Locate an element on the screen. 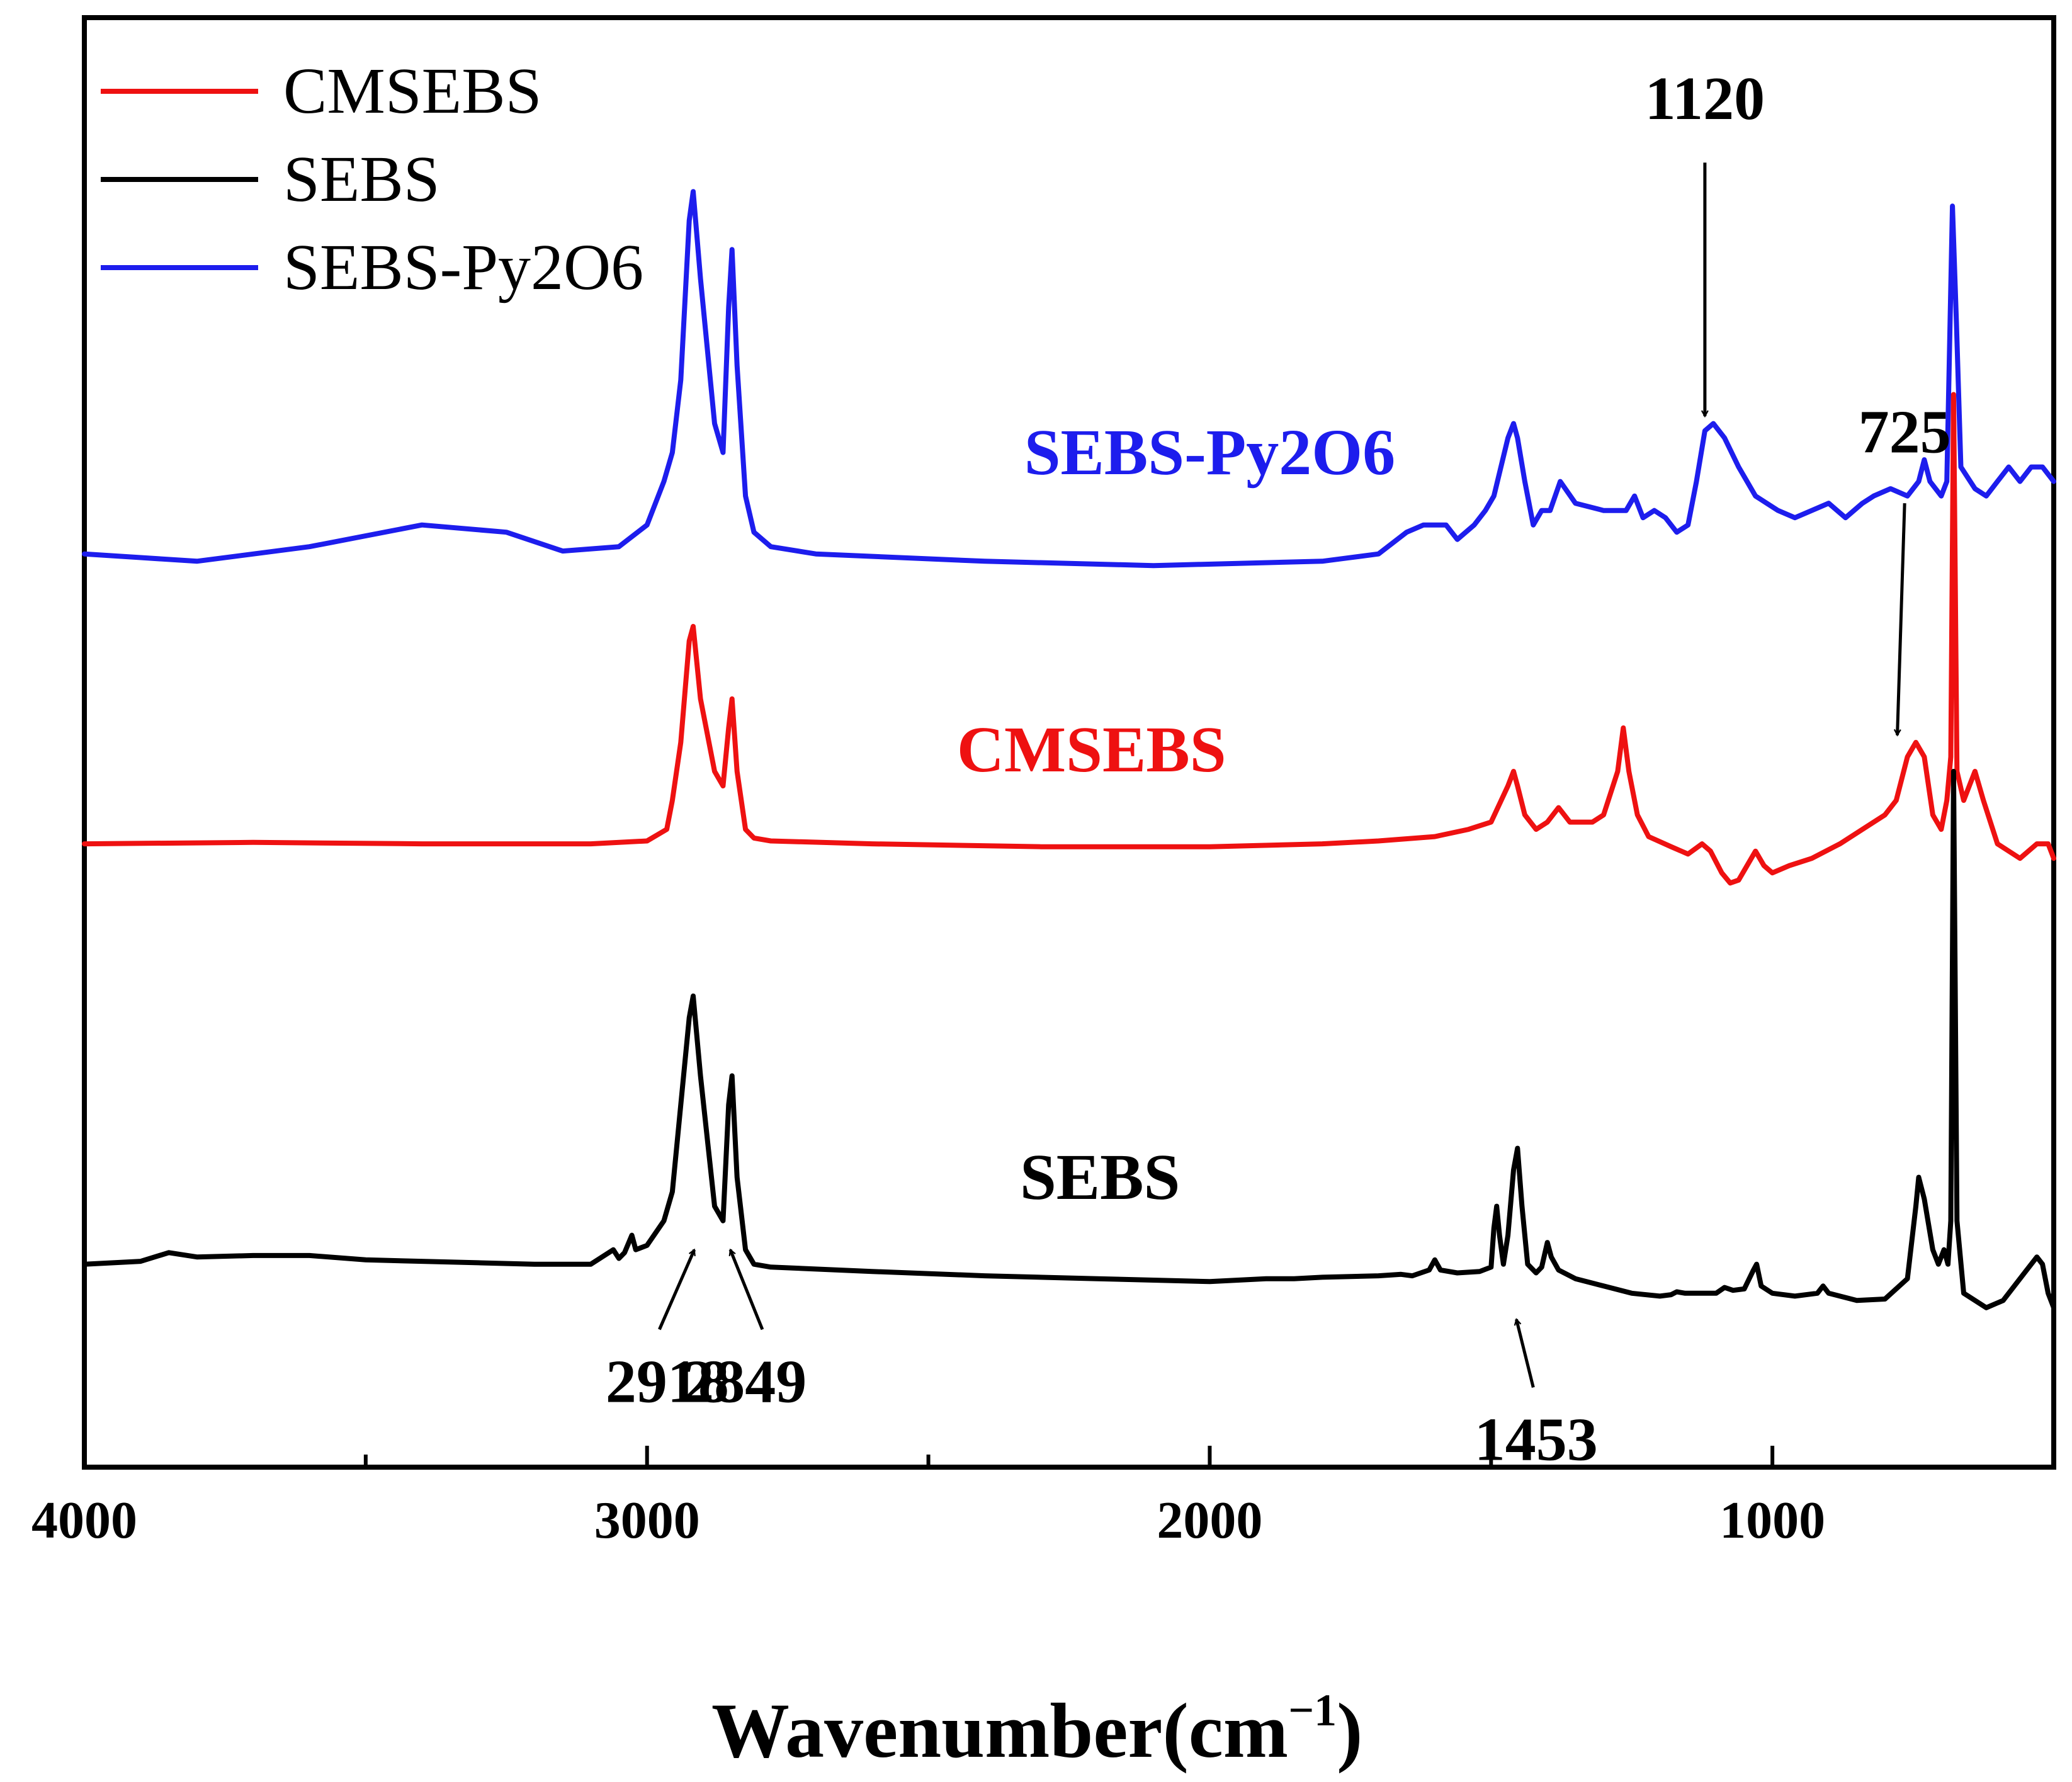 This screenshot has height=1782, width=2072. x-axis: 4000 3000 2000 1000 is located at coordinates (1043, 1498).